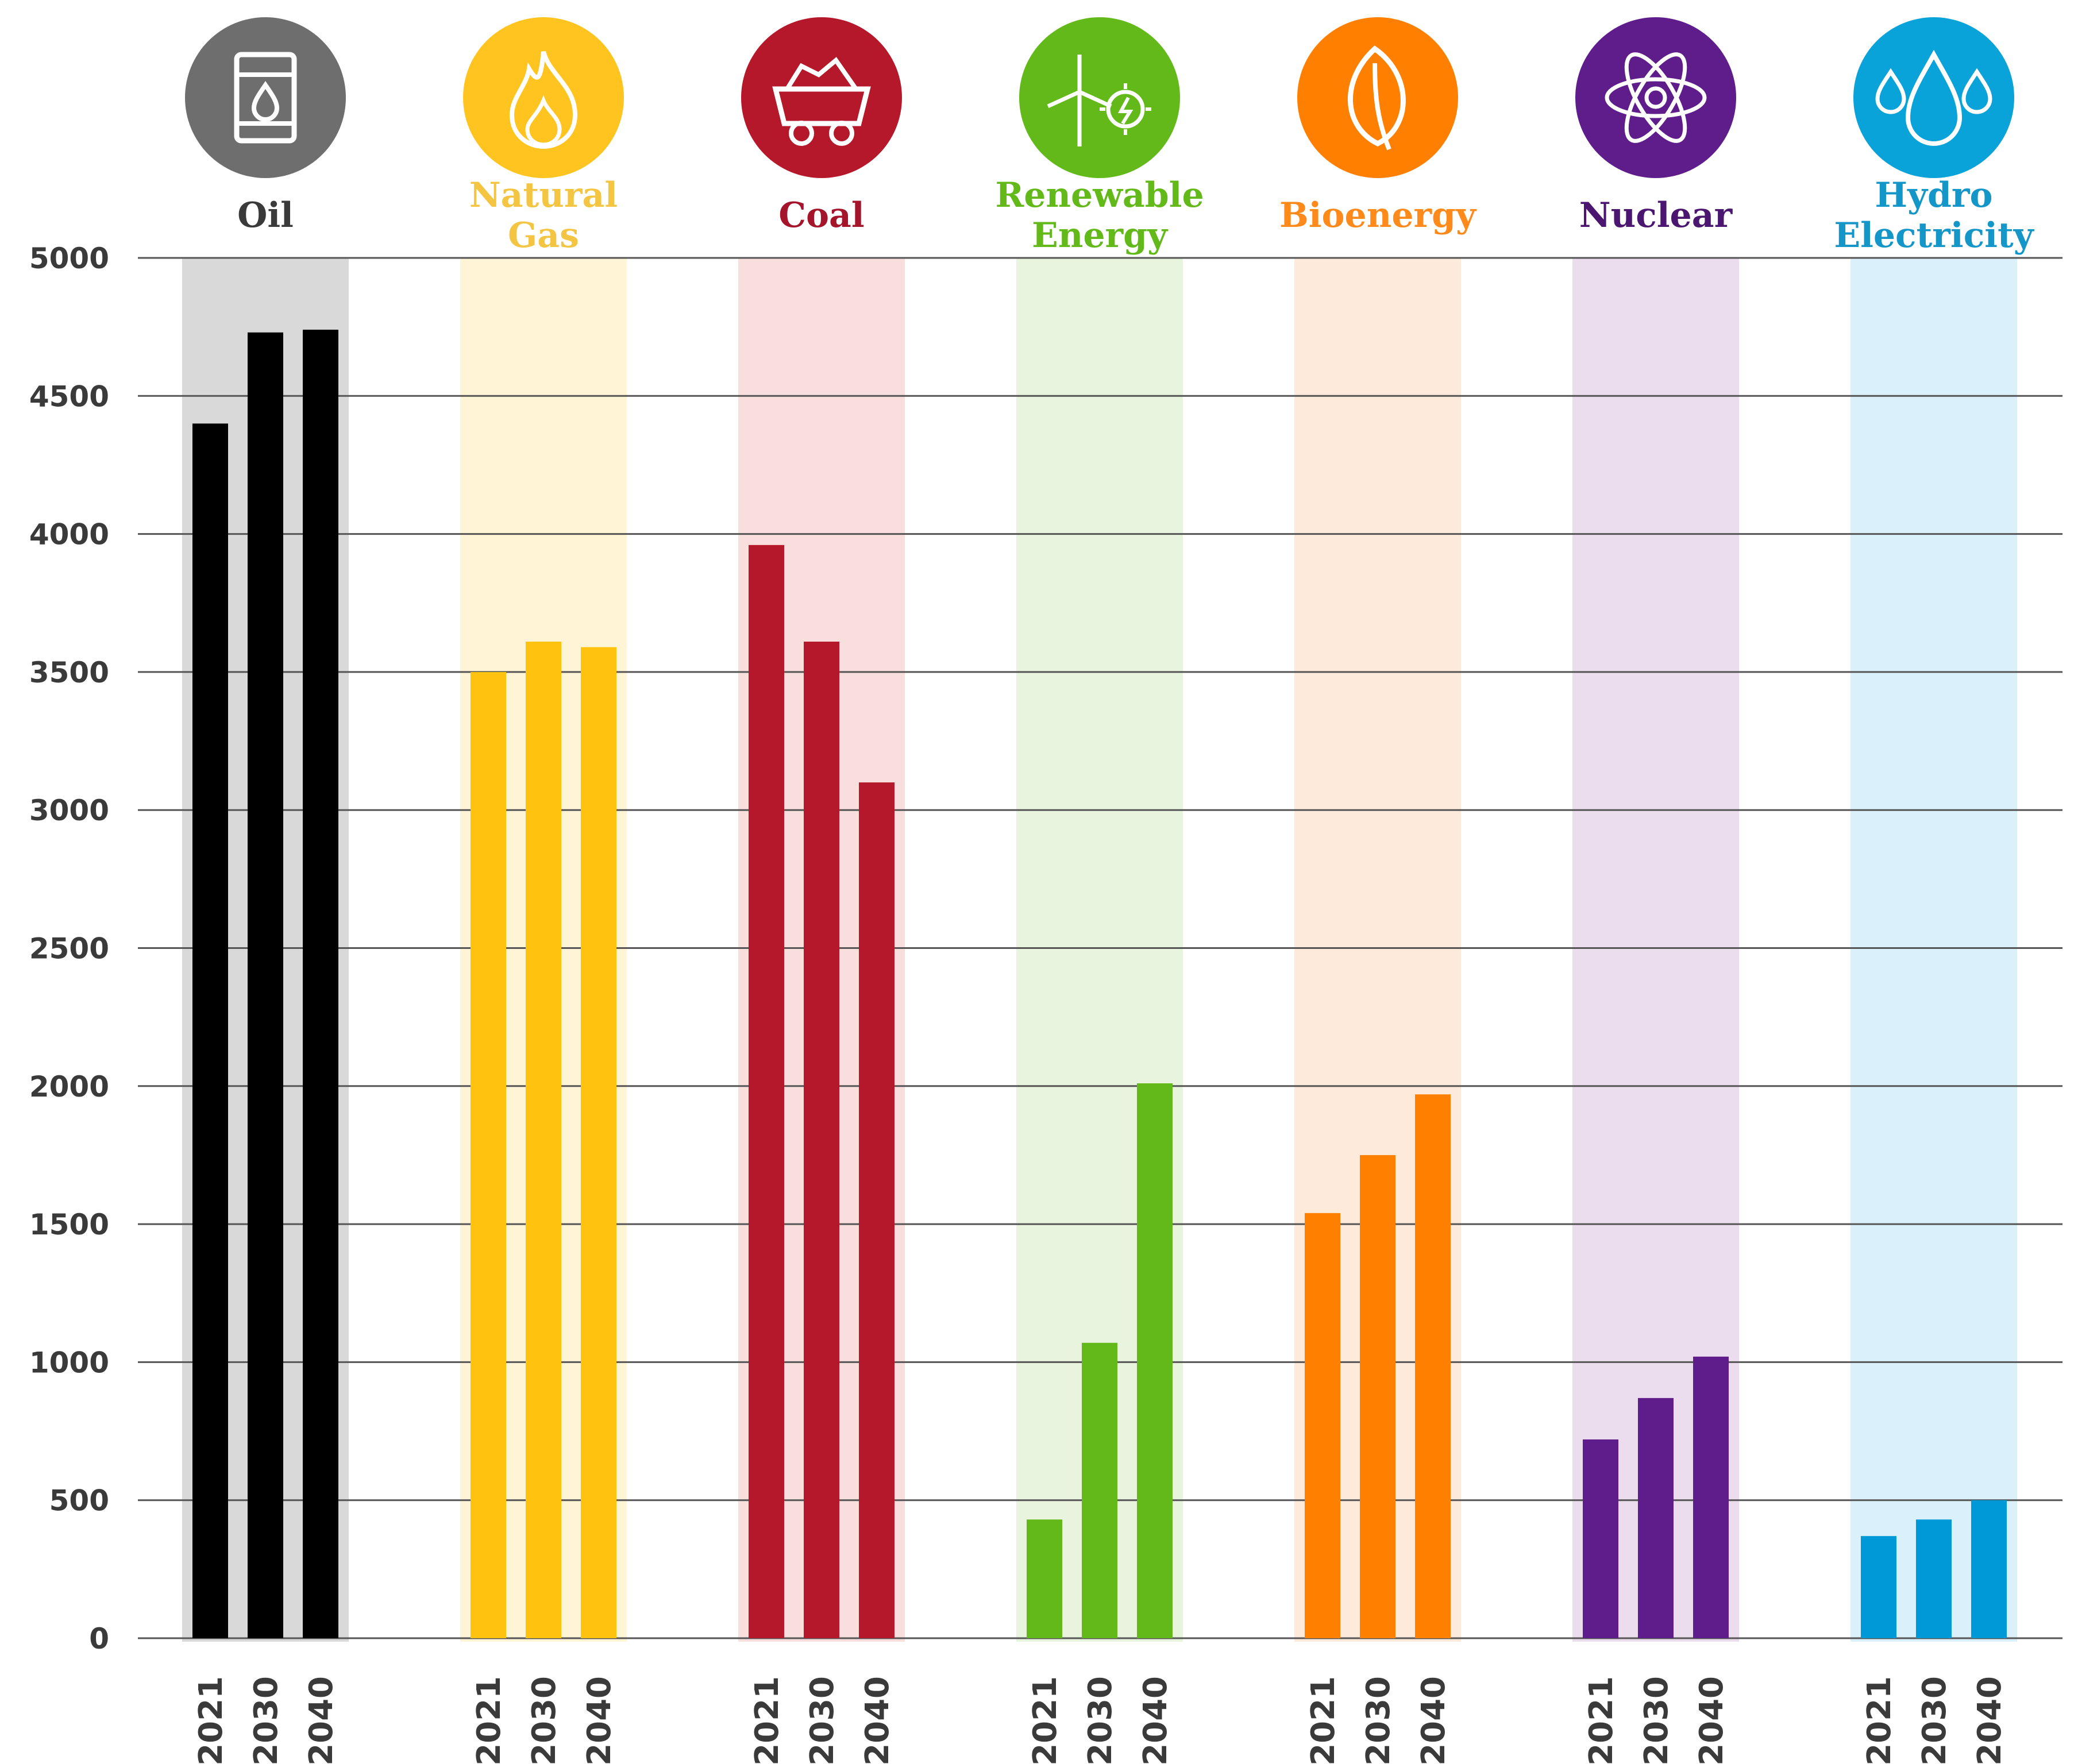 This screenshot has height=1764, width=2078. Describe the element at coordinates (1099, 1490) in the screenshot. I see `bar-renewable-energy-2030` at that location.